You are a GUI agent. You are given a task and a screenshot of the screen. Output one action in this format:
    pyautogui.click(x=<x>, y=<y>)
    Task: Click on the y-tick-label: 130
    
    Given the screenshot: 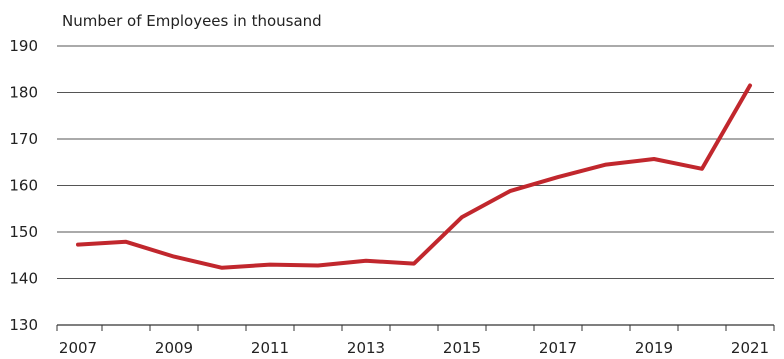 What is the action you would take?
    pyautogui.click(x=23, y=325)
    